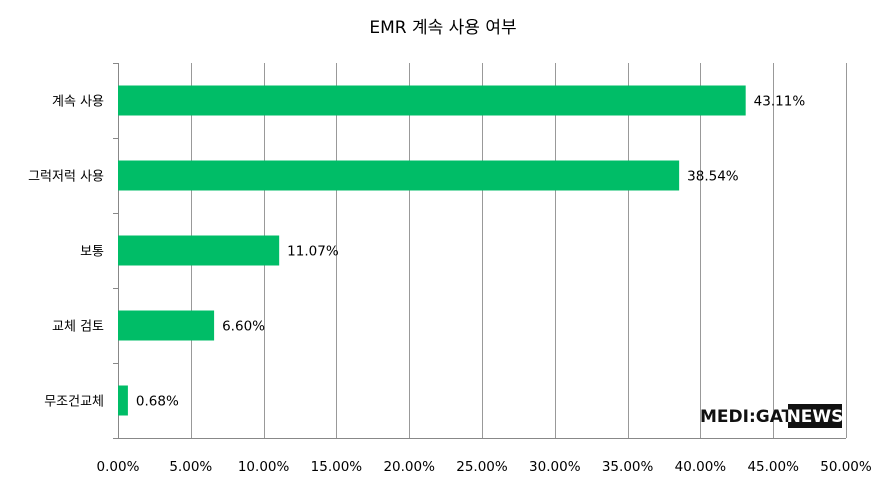 The image size is (889, 492). Describe the element at coordinates (78, 102) in the screenshot. I see `category-label: 계속 사용` at that location.